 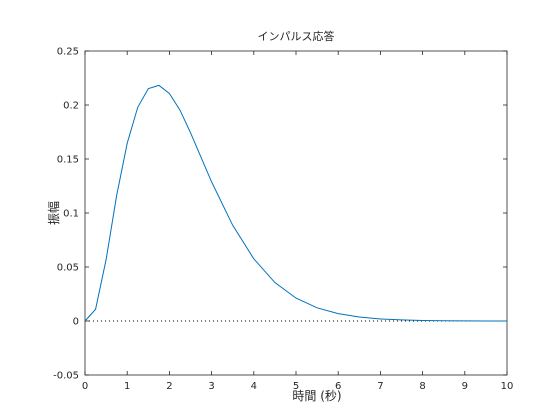 What do you see at coordinates (68, 160) in the screenshot?
I see `y-tick-label: 0.15` at bounding box center [68, 160].